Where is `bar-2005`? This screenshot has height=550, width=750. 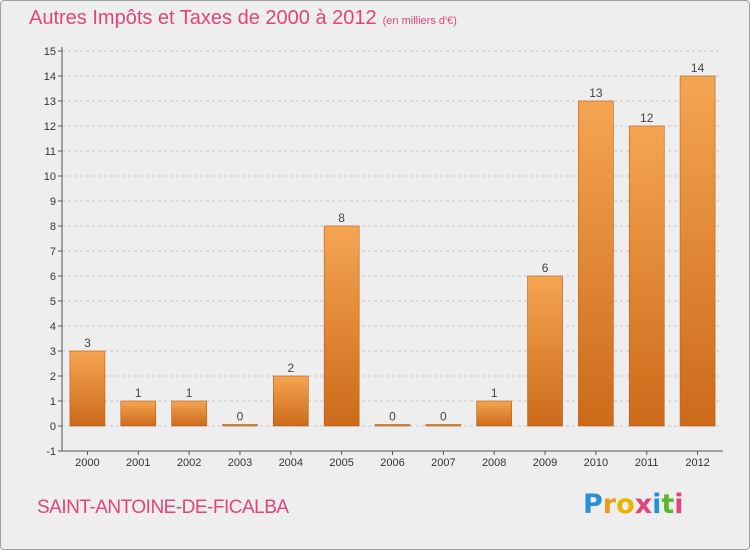
bar-2005 is located at coordinates (341, 326).